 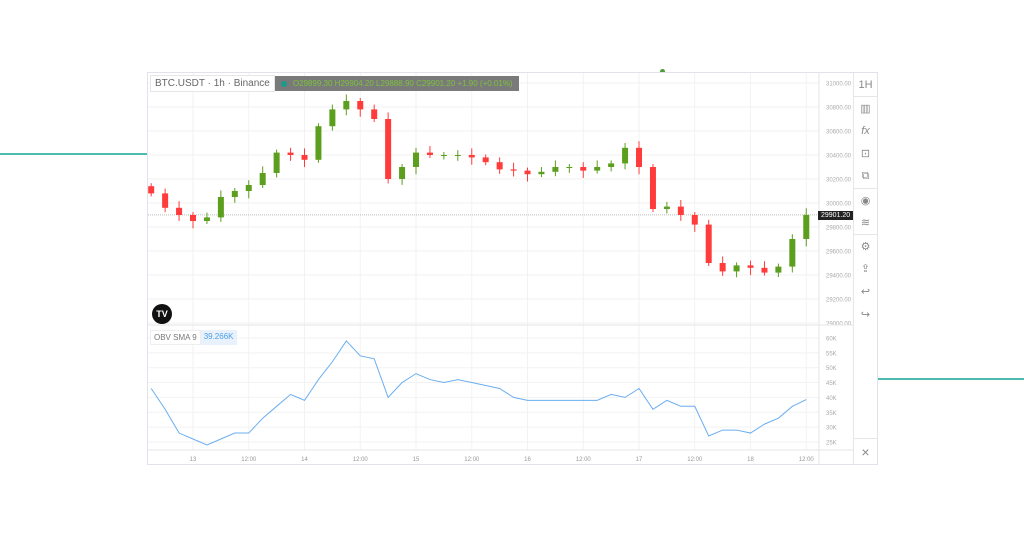 I want to click on price-tick-label: 29800.00, so click(x=839, y=229).